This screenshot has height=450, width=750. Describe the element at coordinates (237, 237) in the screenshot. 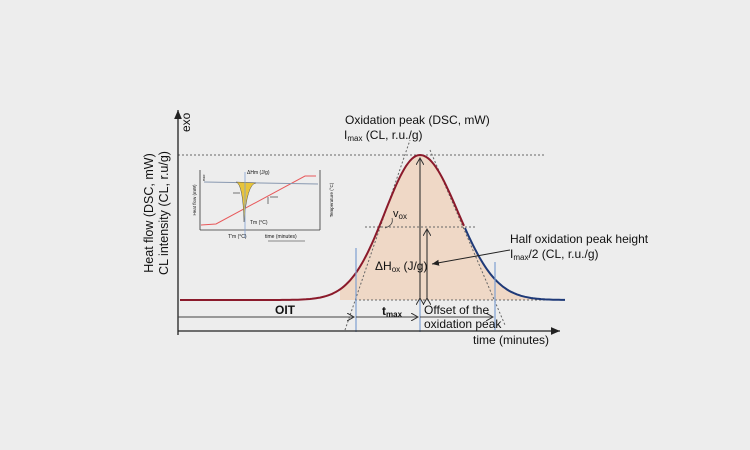

I see `inset-tm-onset-label: T'm (°C)` at that location.